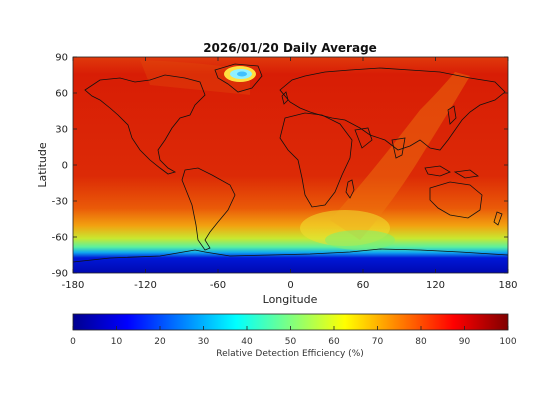  Describe the element at coordinates (507, 285) in the screenshot. I see `x-tick-label: 180` at that location.